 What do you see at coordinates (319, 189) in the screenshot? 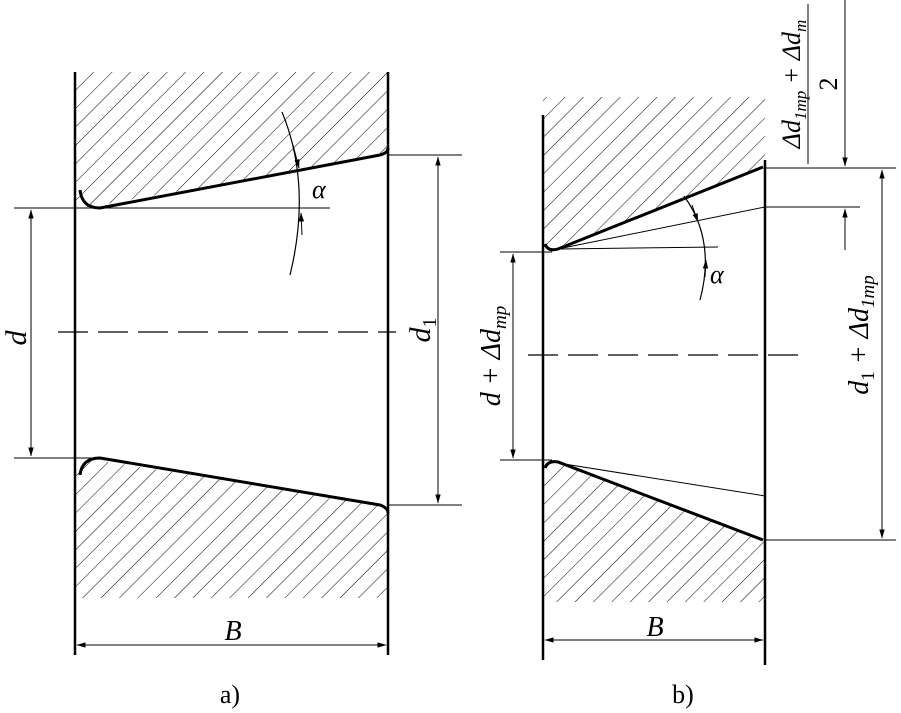
I see `angle-label-a: α` at bounding box center [319, 189].